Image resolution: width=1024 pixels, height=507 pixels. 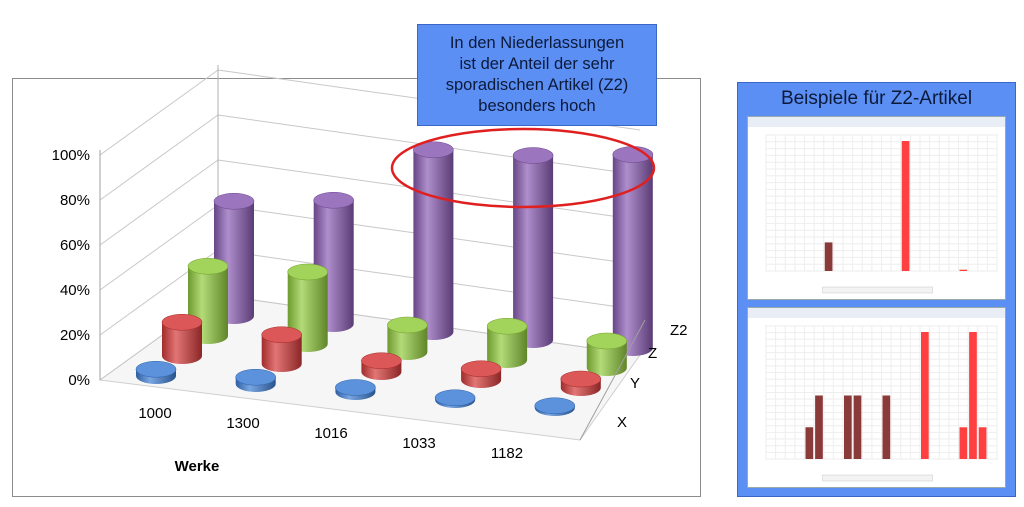 What do you see at coordinates (652, 353) in the screenshot?
I see `depth-label: Z` at bounding box center [652, 353].